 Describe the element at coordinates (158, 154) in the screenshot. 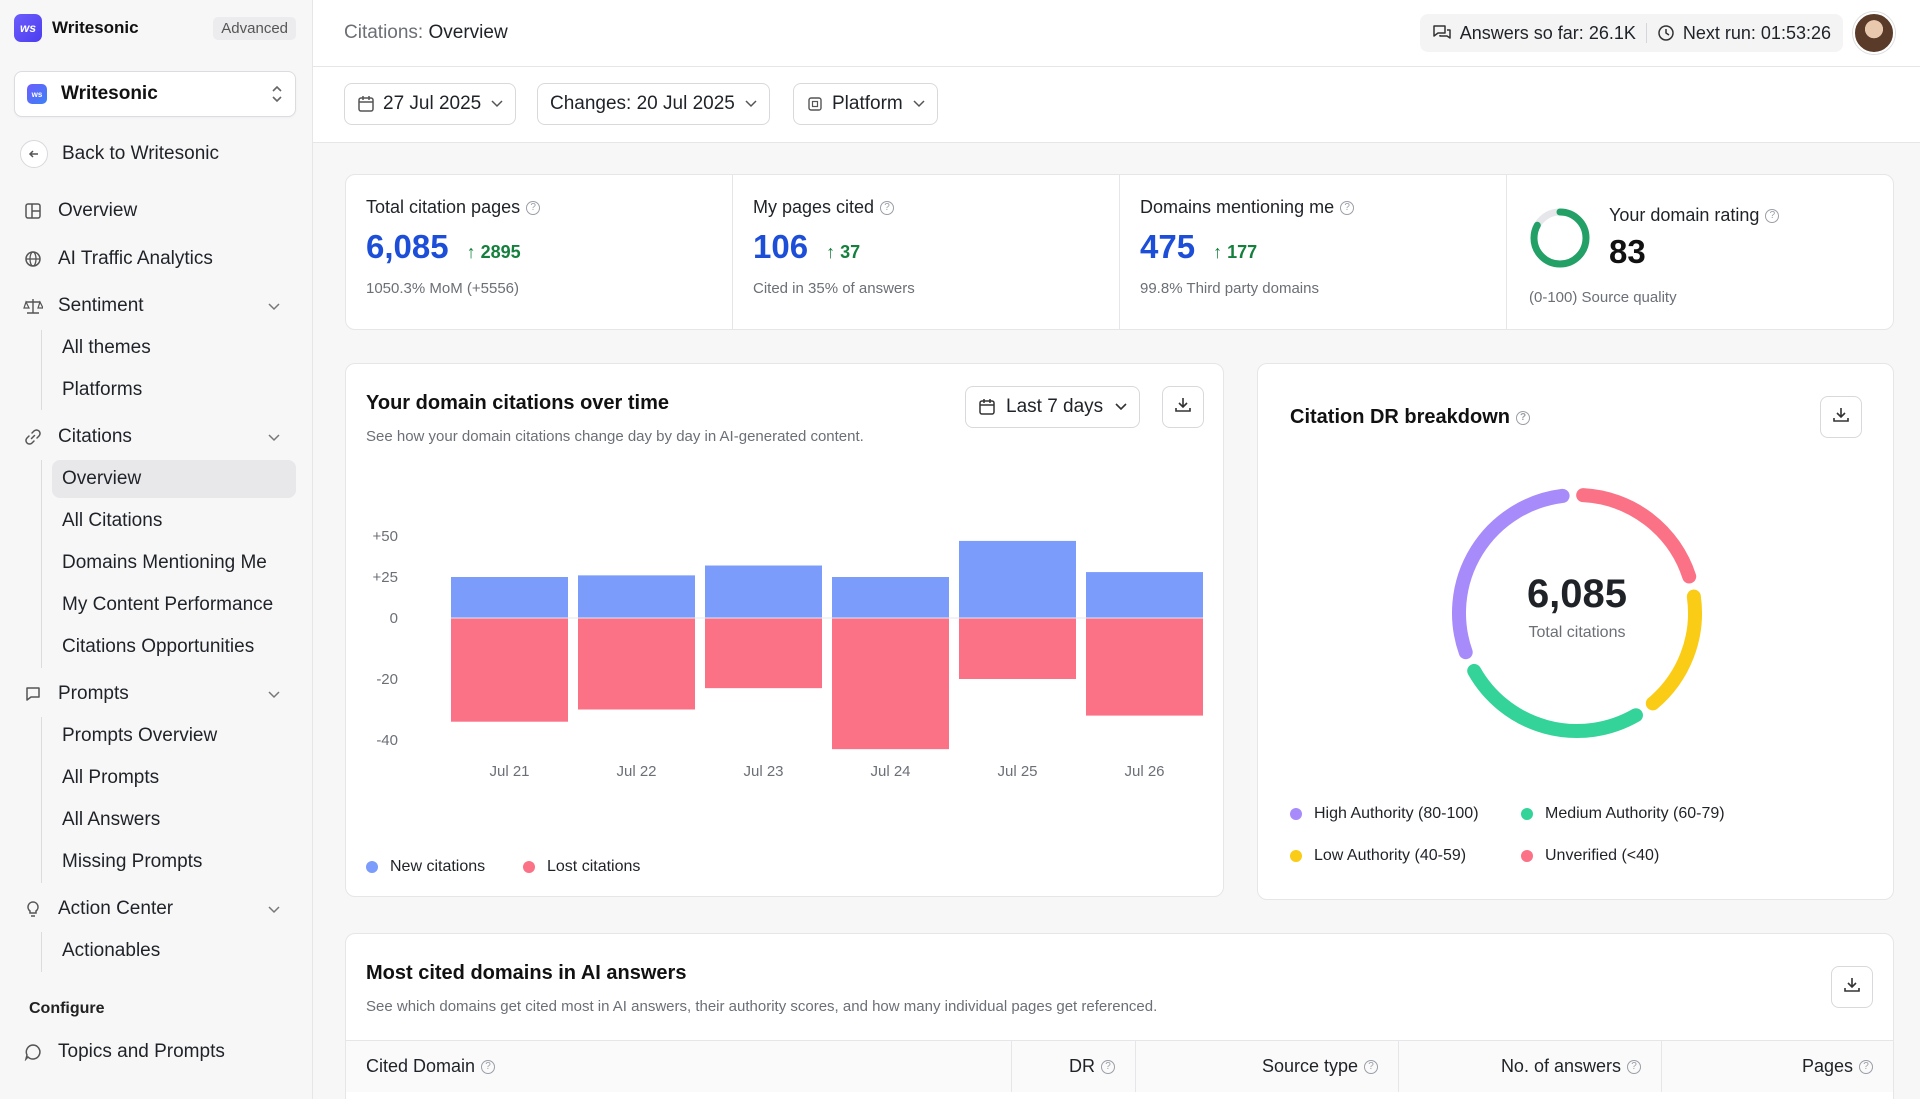

I see `back-to-writesonic-link: Back to Writesonic` at that location.